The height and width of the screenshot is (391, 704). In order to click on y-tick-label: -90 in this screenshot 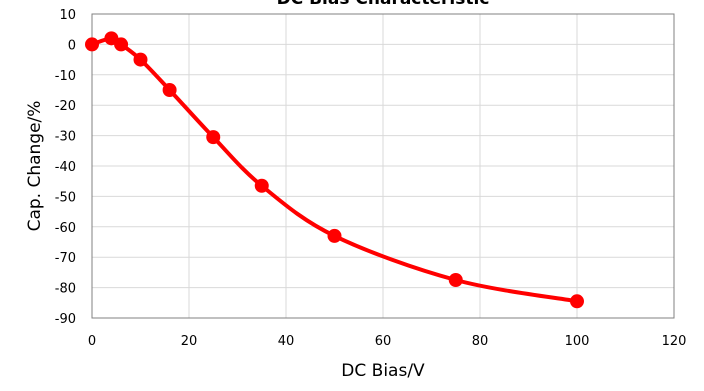, I will do `click(65, 319)`.